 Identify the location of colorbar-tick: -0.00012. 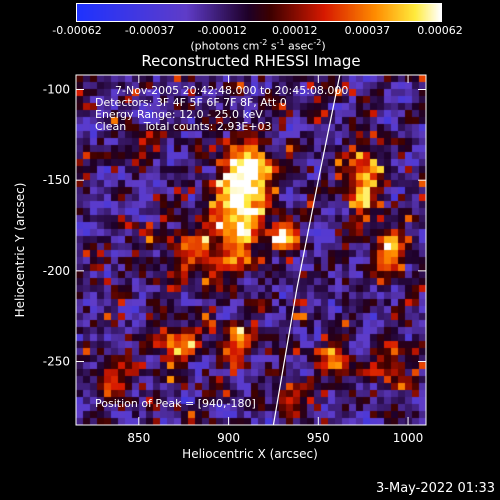
(222, 30).